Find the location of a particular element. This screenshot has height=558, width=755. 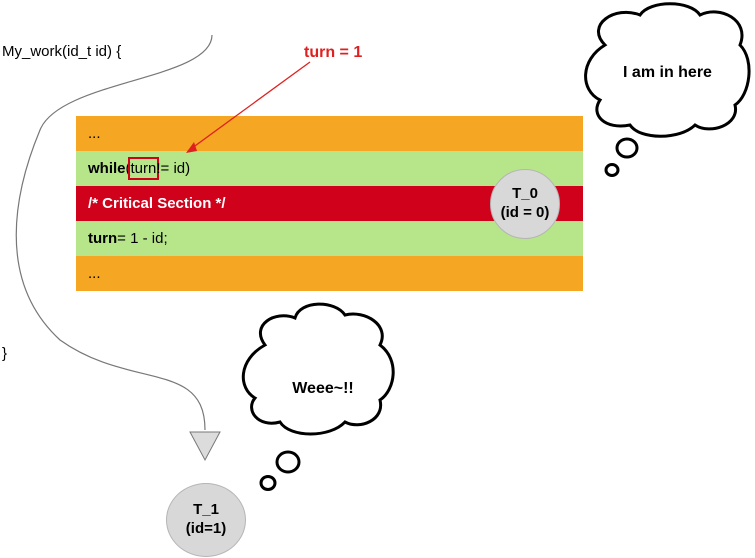

function-closing-brace: } is located at coordinates (5, 353).